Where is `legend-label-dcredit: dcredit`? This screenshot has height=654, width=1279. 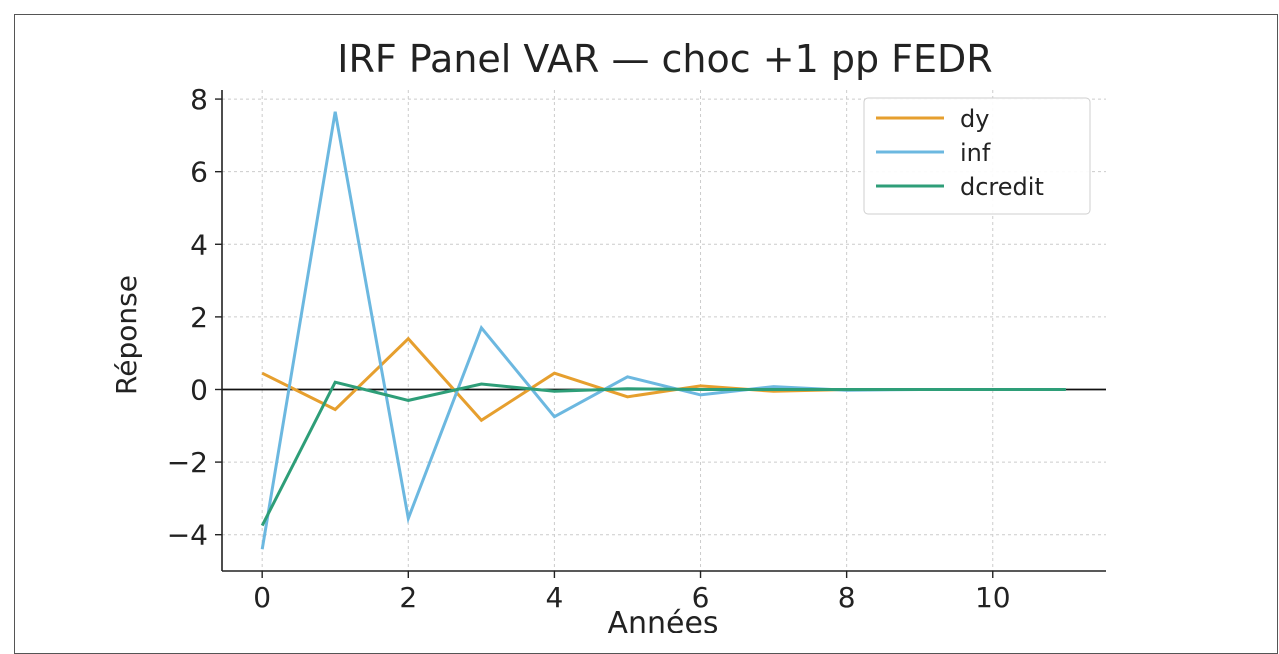 legend-label-dcredit: dcredit is located at coordinates (1002, 187).